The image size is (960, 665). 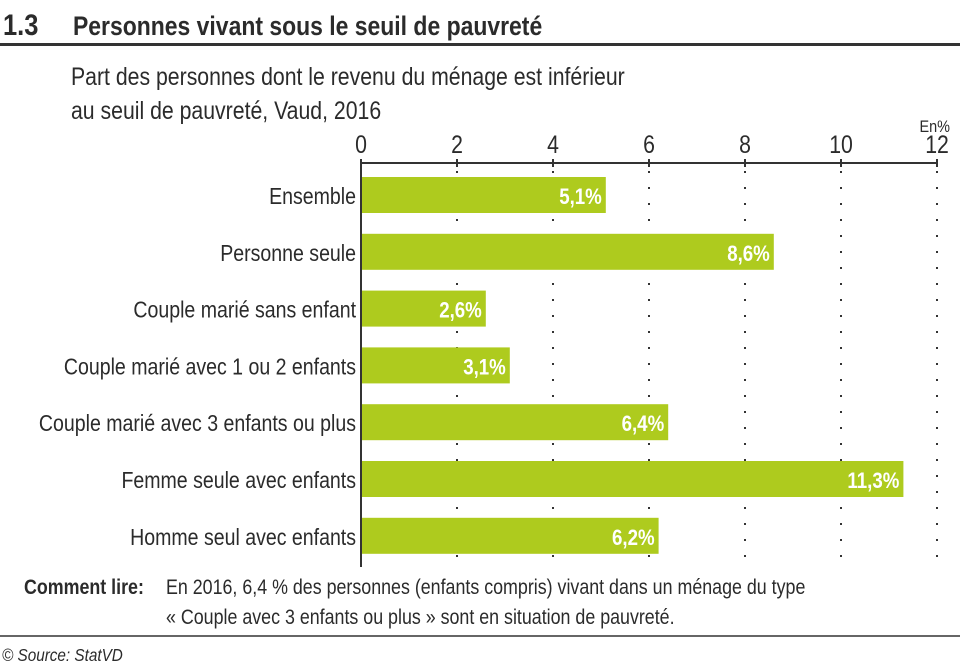 What do you see at coordinates (633, 538) in the screenshot?
I see `data-label: 6,2%` at bounding box center [633, 538].